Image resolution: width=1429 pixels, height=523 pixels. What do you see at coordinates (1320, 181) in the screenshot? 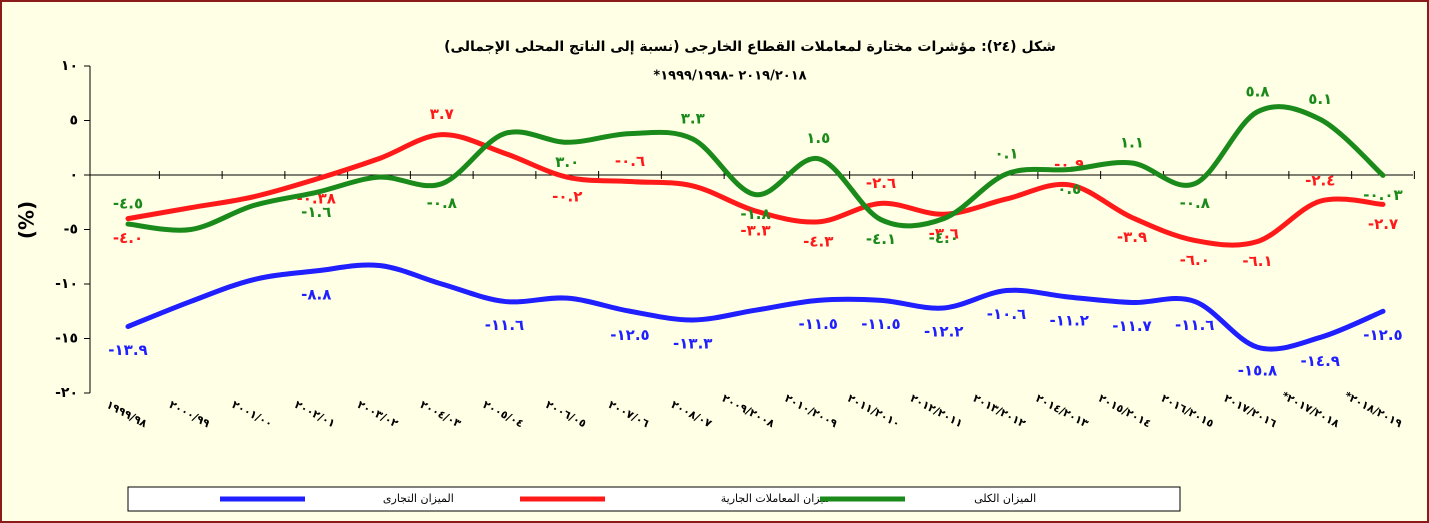
I see `data-label: -٢.٤` at bounding box center [1320, 181].